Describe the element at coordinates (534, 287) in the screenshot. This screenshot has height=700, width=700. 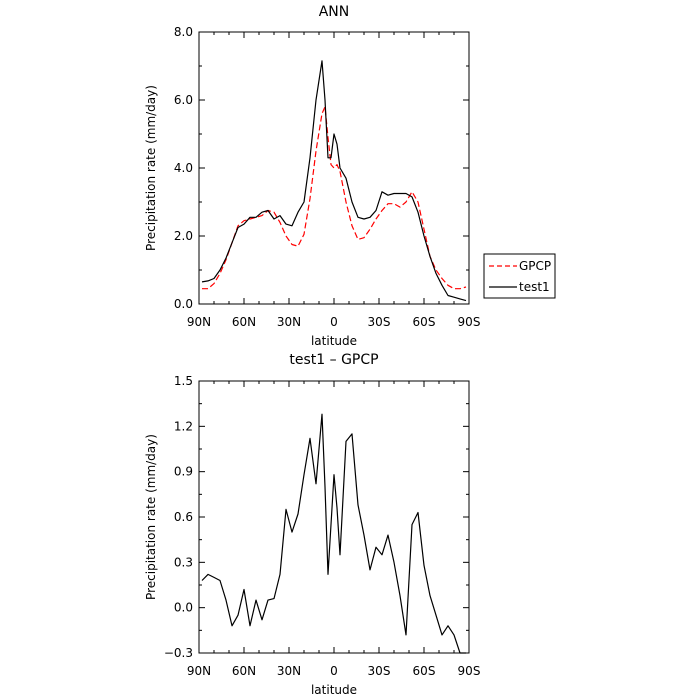
I see `legend-label-test1: test1` at that location.